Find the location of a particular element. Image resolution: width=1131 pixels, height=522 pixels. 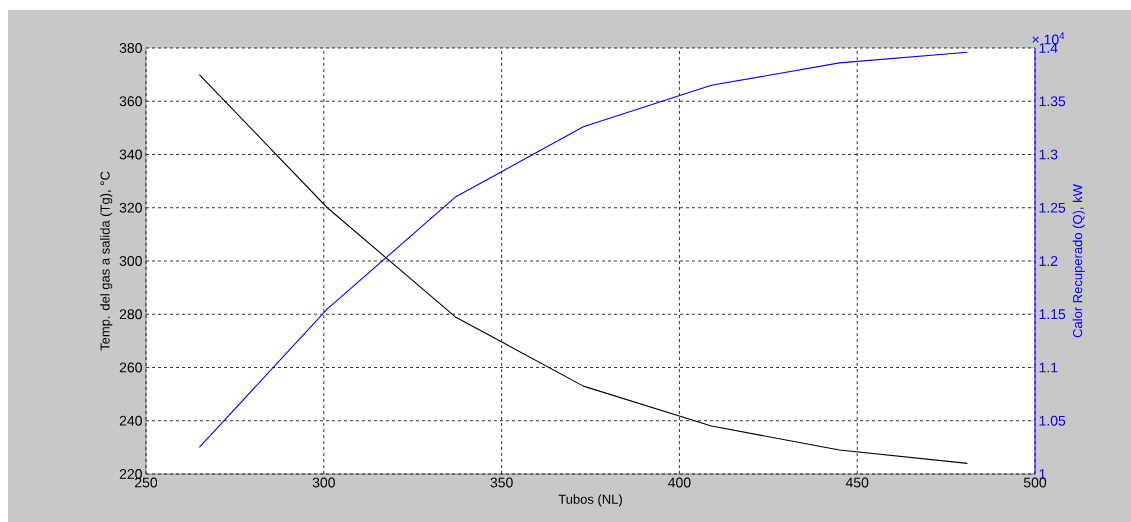

y-axis-title: Temp. del gas a salida (Tg), °C is located at coordinates (106, 261).